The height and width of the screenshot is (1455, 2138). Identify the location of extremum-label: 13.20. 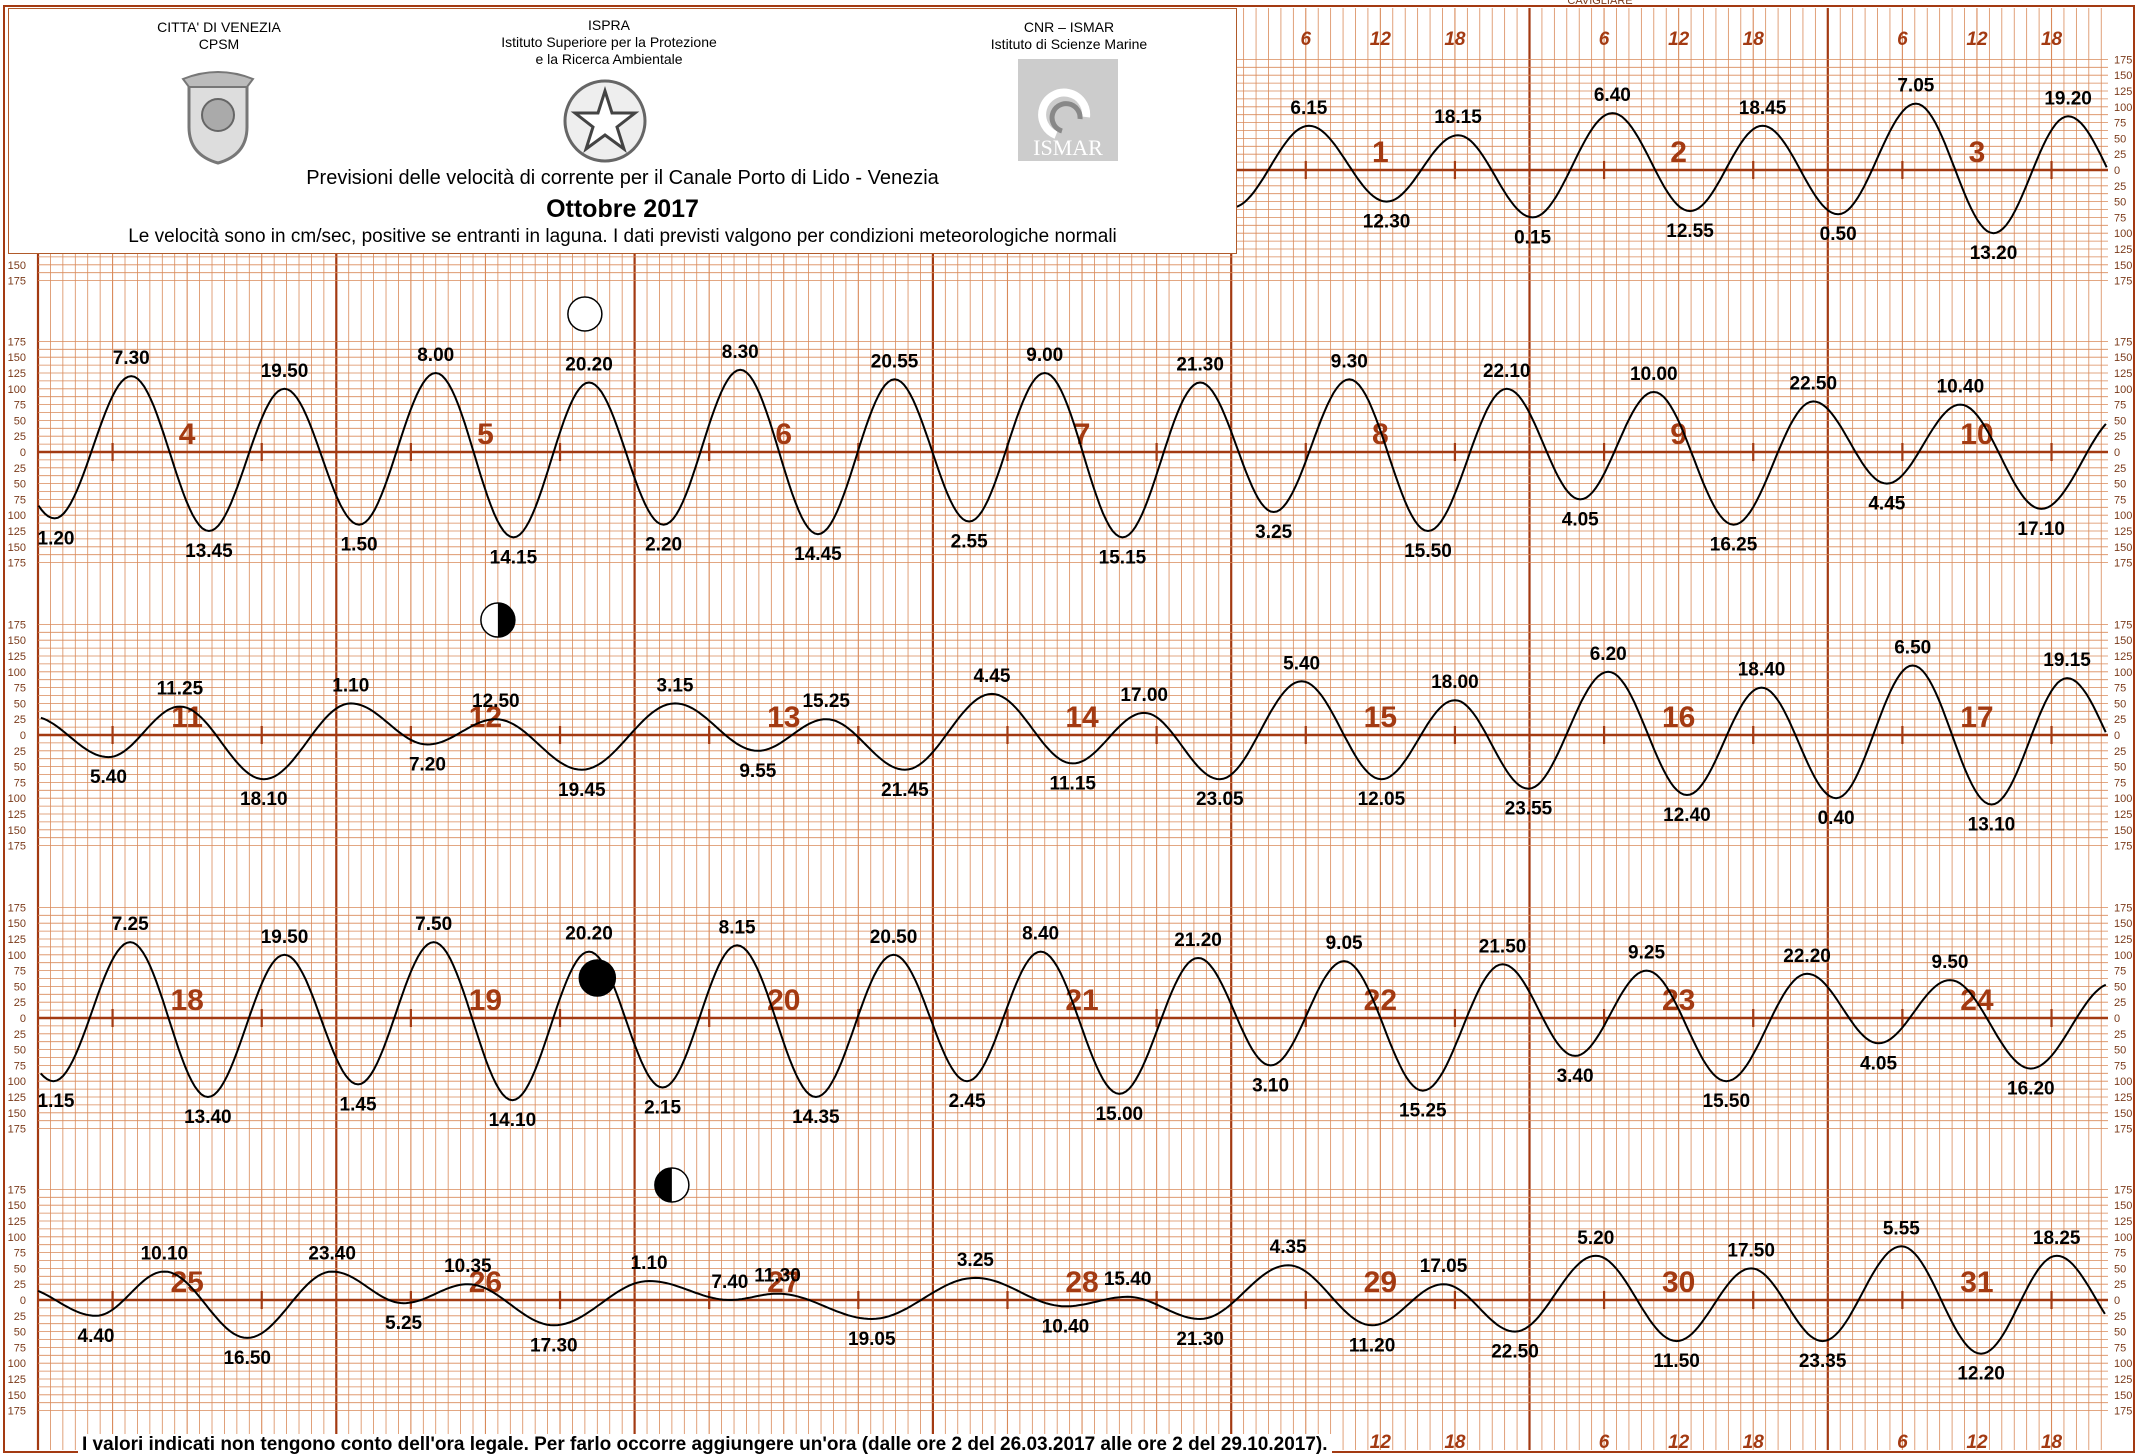
(1994, 253).